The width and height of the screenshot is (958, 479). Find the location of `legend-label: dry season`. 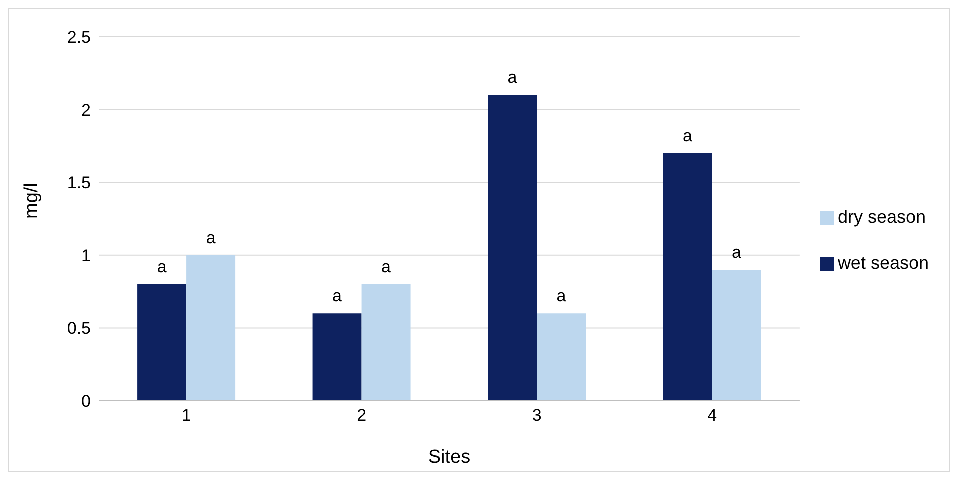

legend-label: dry season is located at coordinates (882, 217).